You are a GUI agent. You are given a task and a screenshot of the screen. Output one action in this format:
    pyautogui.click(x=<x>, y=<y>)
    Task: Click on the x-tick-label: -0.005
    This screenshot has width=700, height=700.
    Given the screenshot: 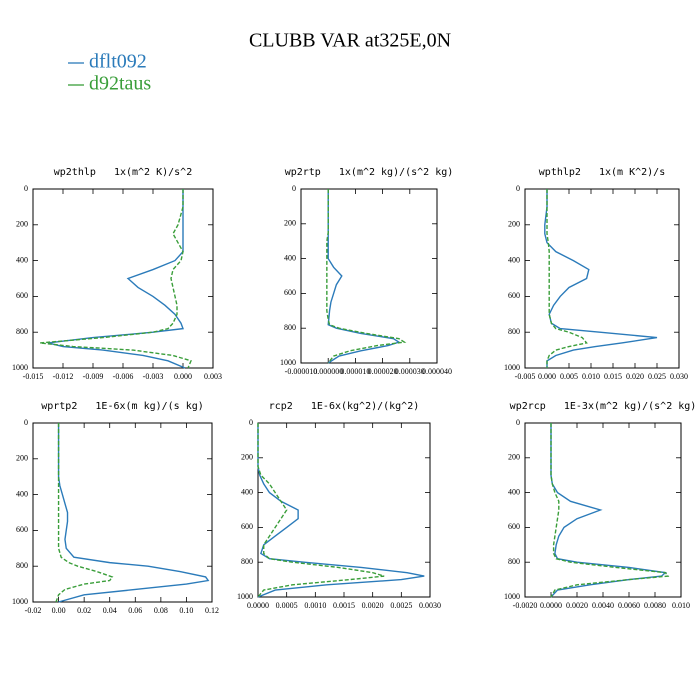 What is the action you would take?
    pyautogui.click(x=525, y=376)
    